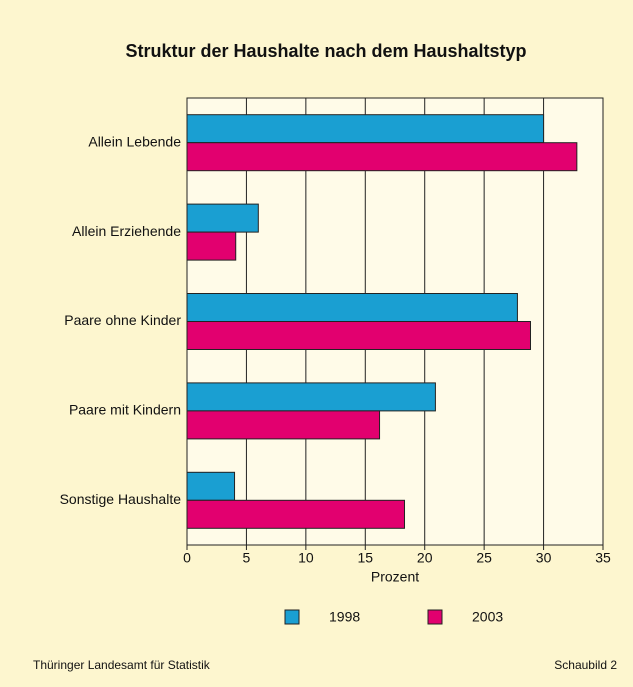 The width and height of the screenshot is (633, 687). I want to click on y-tick-label: Paare mit Kindern, so click(125, 410).